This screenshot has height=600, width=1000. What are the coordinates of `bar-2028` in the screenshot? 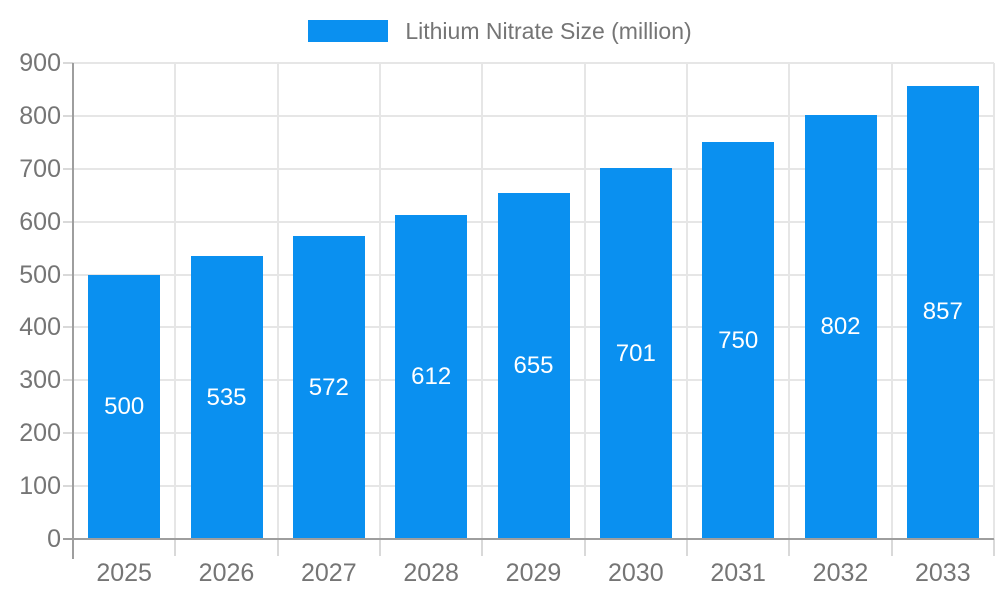 It's located at (431, 377).